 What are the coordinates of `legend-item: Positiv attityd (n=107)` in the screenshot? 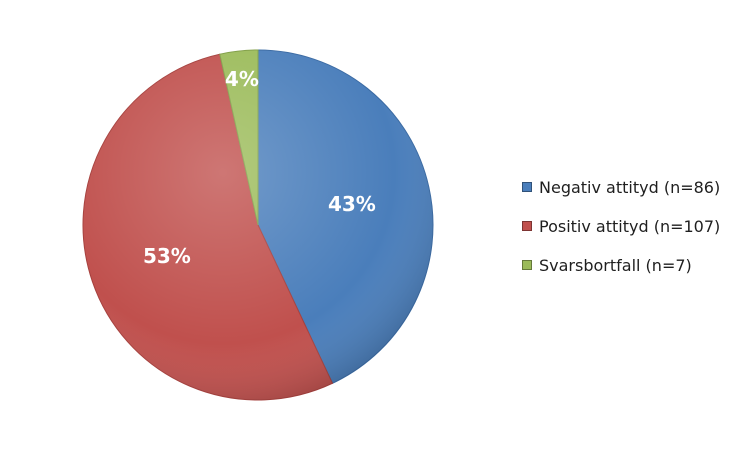 It's located at (621, 226).